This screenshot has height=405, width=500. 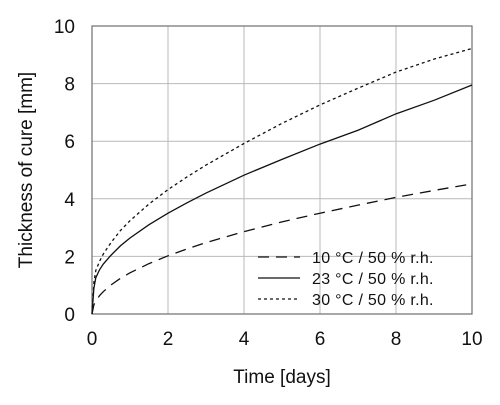 What do you see at coordinates (471, 339) in the screenshot?
I see `x-tick-label: 10` at bounding box center [471, 339].